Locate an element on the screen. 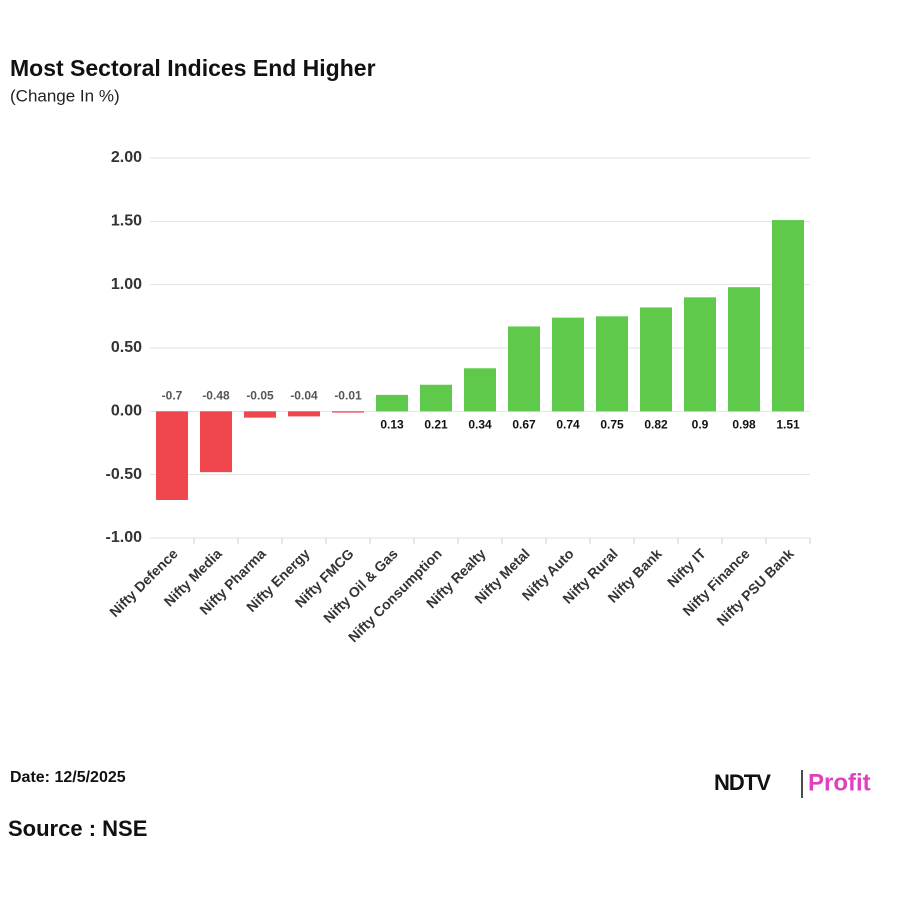 This screenshot has height=905, width=900. source: Source : NSE is located at coordinates (77, 828).